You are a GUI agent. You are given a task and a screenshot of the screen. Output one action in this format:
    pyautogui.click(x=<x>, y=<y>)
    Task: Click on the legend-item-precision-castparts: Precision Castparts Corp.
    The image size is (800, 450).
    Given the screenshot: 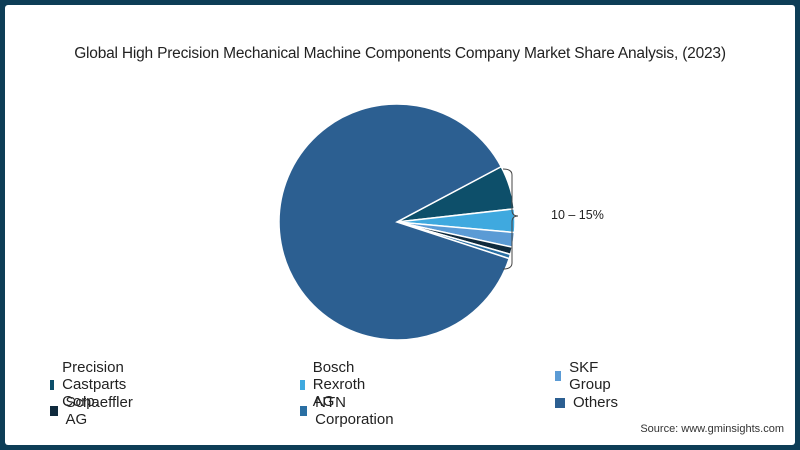 What is the action you would take?
    pyautogui.click(x=91, y=384)
    